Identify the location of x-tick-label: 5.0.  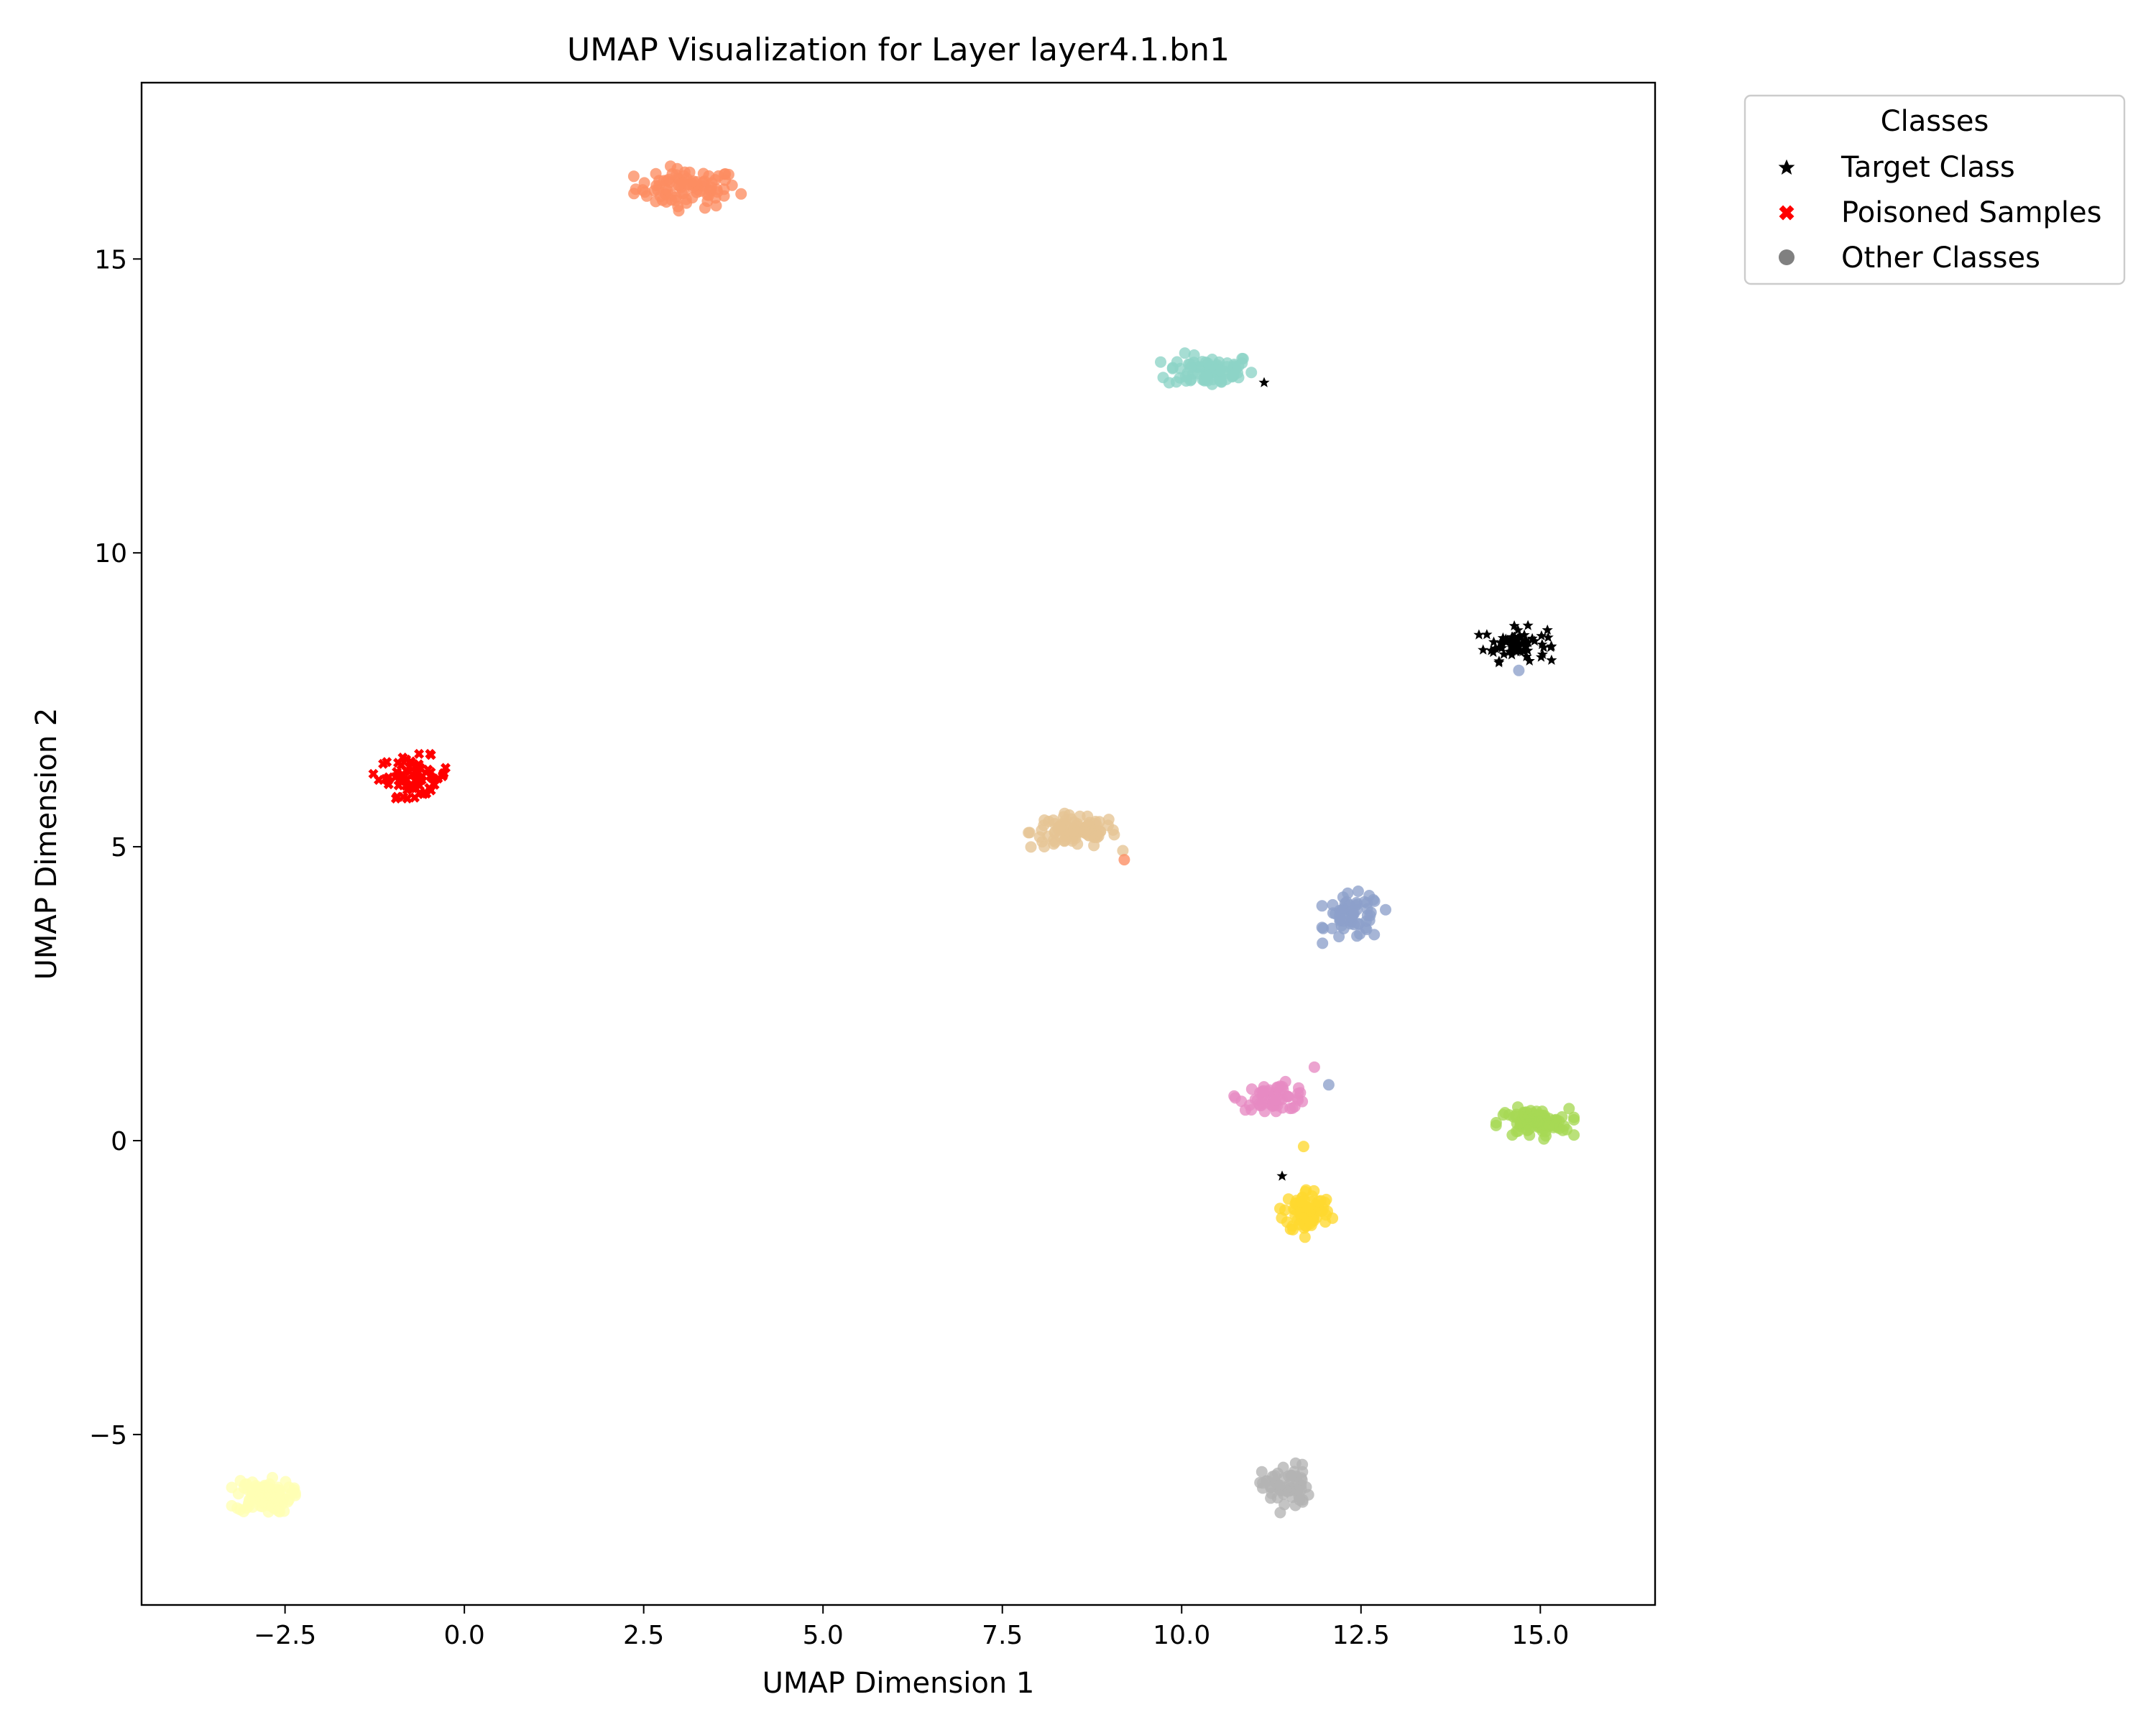
(824, 1635).